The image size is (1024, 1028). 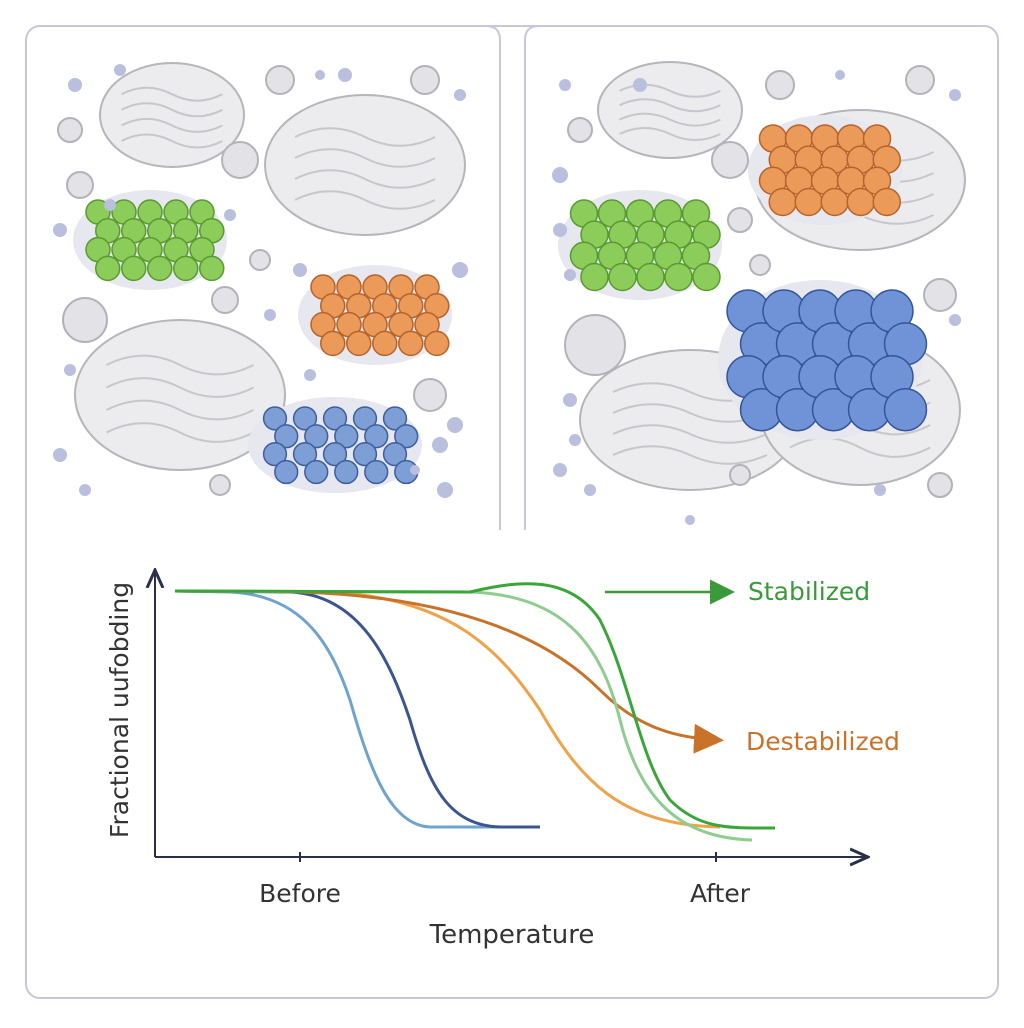 What do you see at coordinates (720, 893) in the screenshot?
I see `x-label: After` at bounding box center [720, 893].